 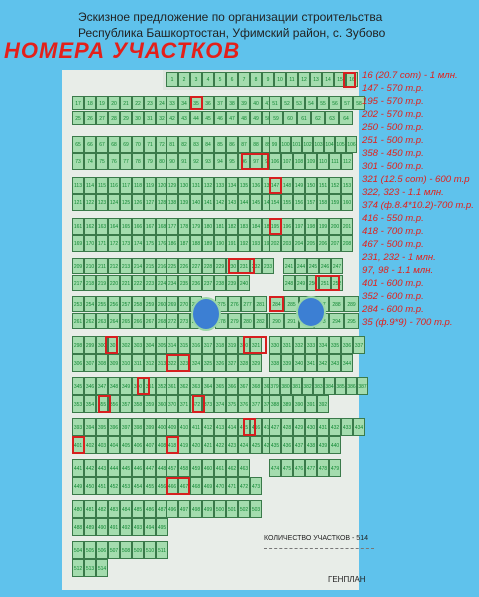 What do you see at coordinates (102, 118) in the screenshot?
I see `plot-27: 27` at bounding box center [102, 118].